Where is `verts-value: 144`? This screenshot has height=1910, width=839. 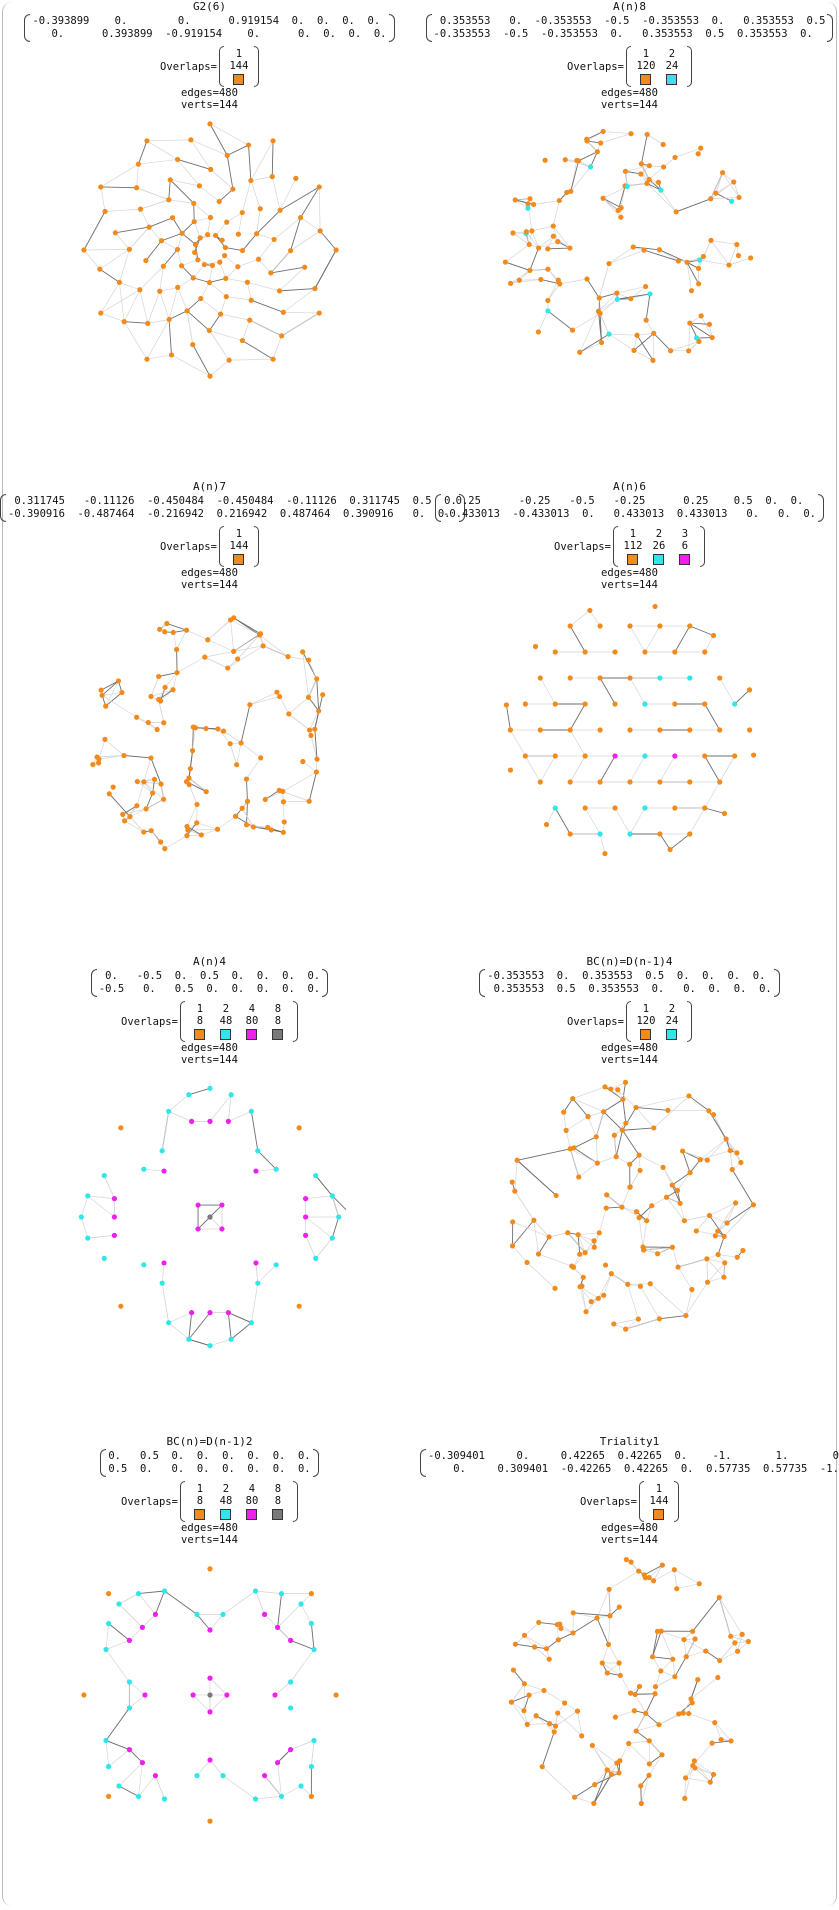
verts-value: 144 is located at coordinates (648, 1060).